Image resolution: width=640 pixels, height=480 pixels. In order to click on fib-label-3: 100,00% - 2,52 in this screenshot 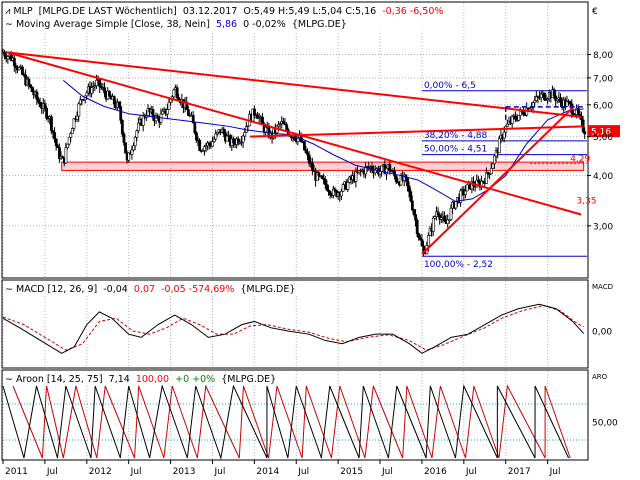, I will do `click(458, 265)`.